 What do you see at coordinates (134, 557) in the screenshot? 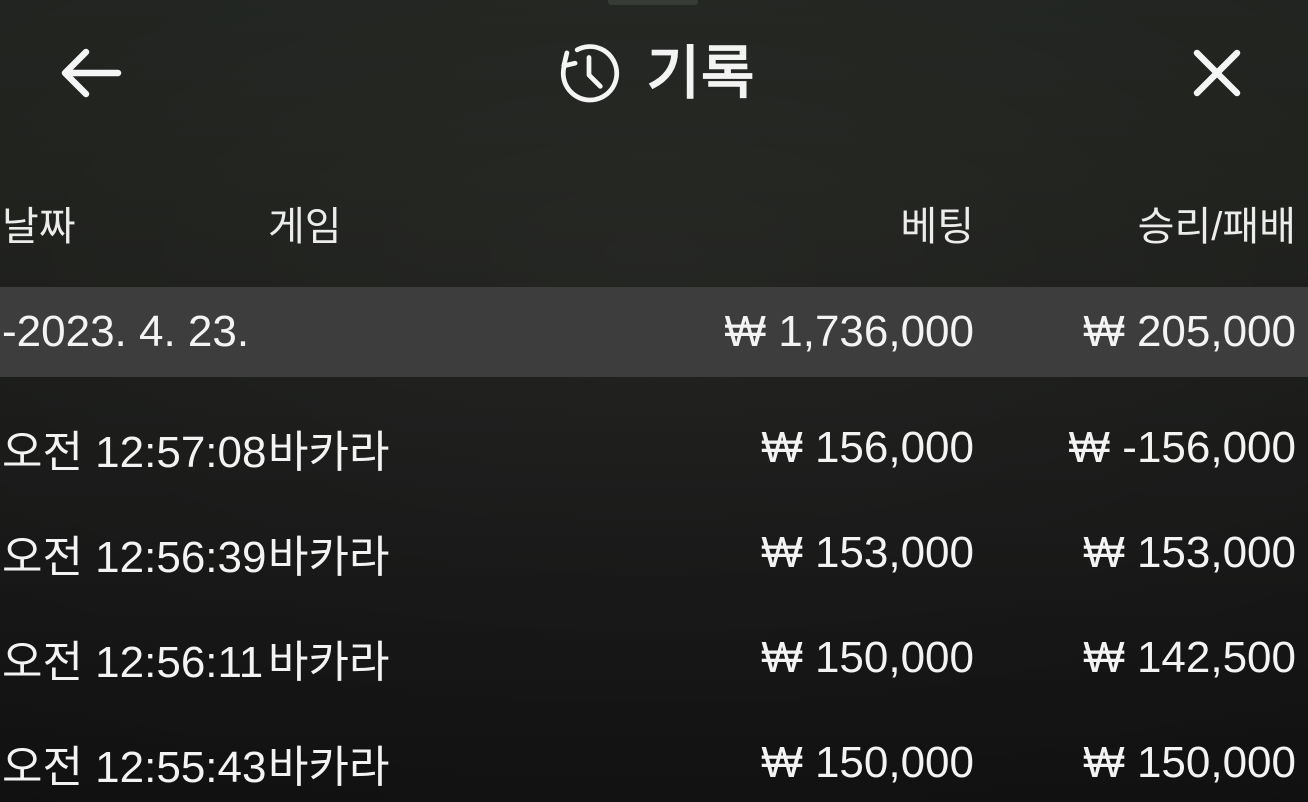
I see `row-date: 오전 12:56:39` at bounding box center [134, 557].